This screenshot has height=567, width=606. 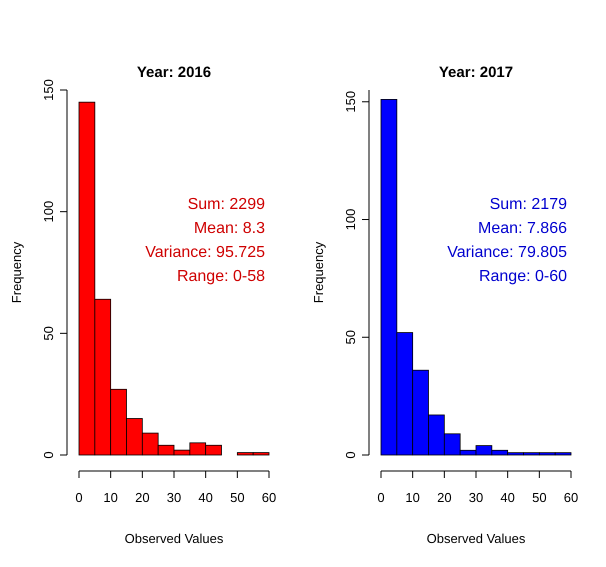 I want to click on chart-title: Year: 2017, so click(x=476, y=72).